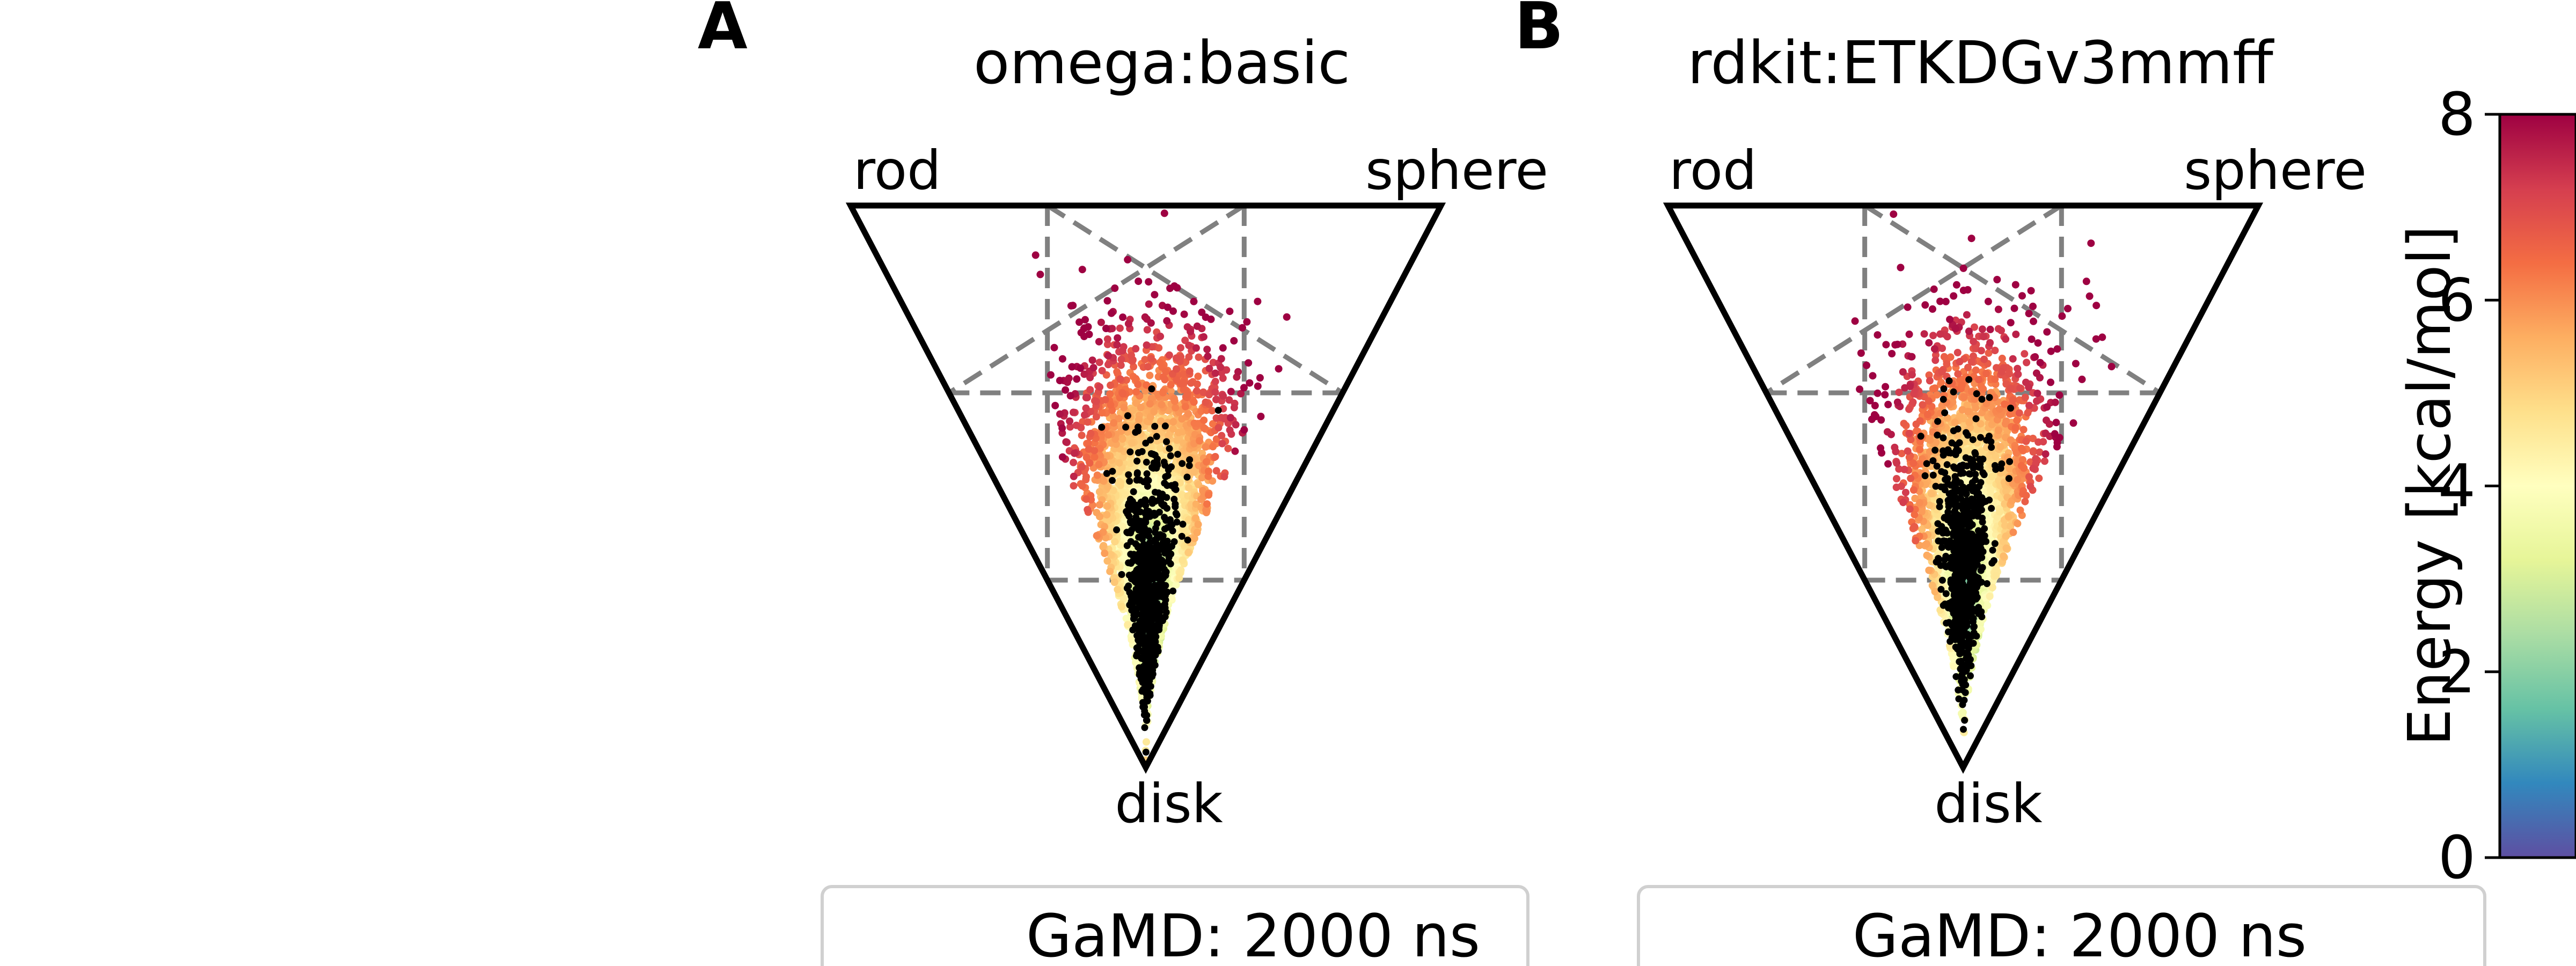 The width and height of the screenshot is (2576, 966). I want to click on grid-line, so click(2012, 299).